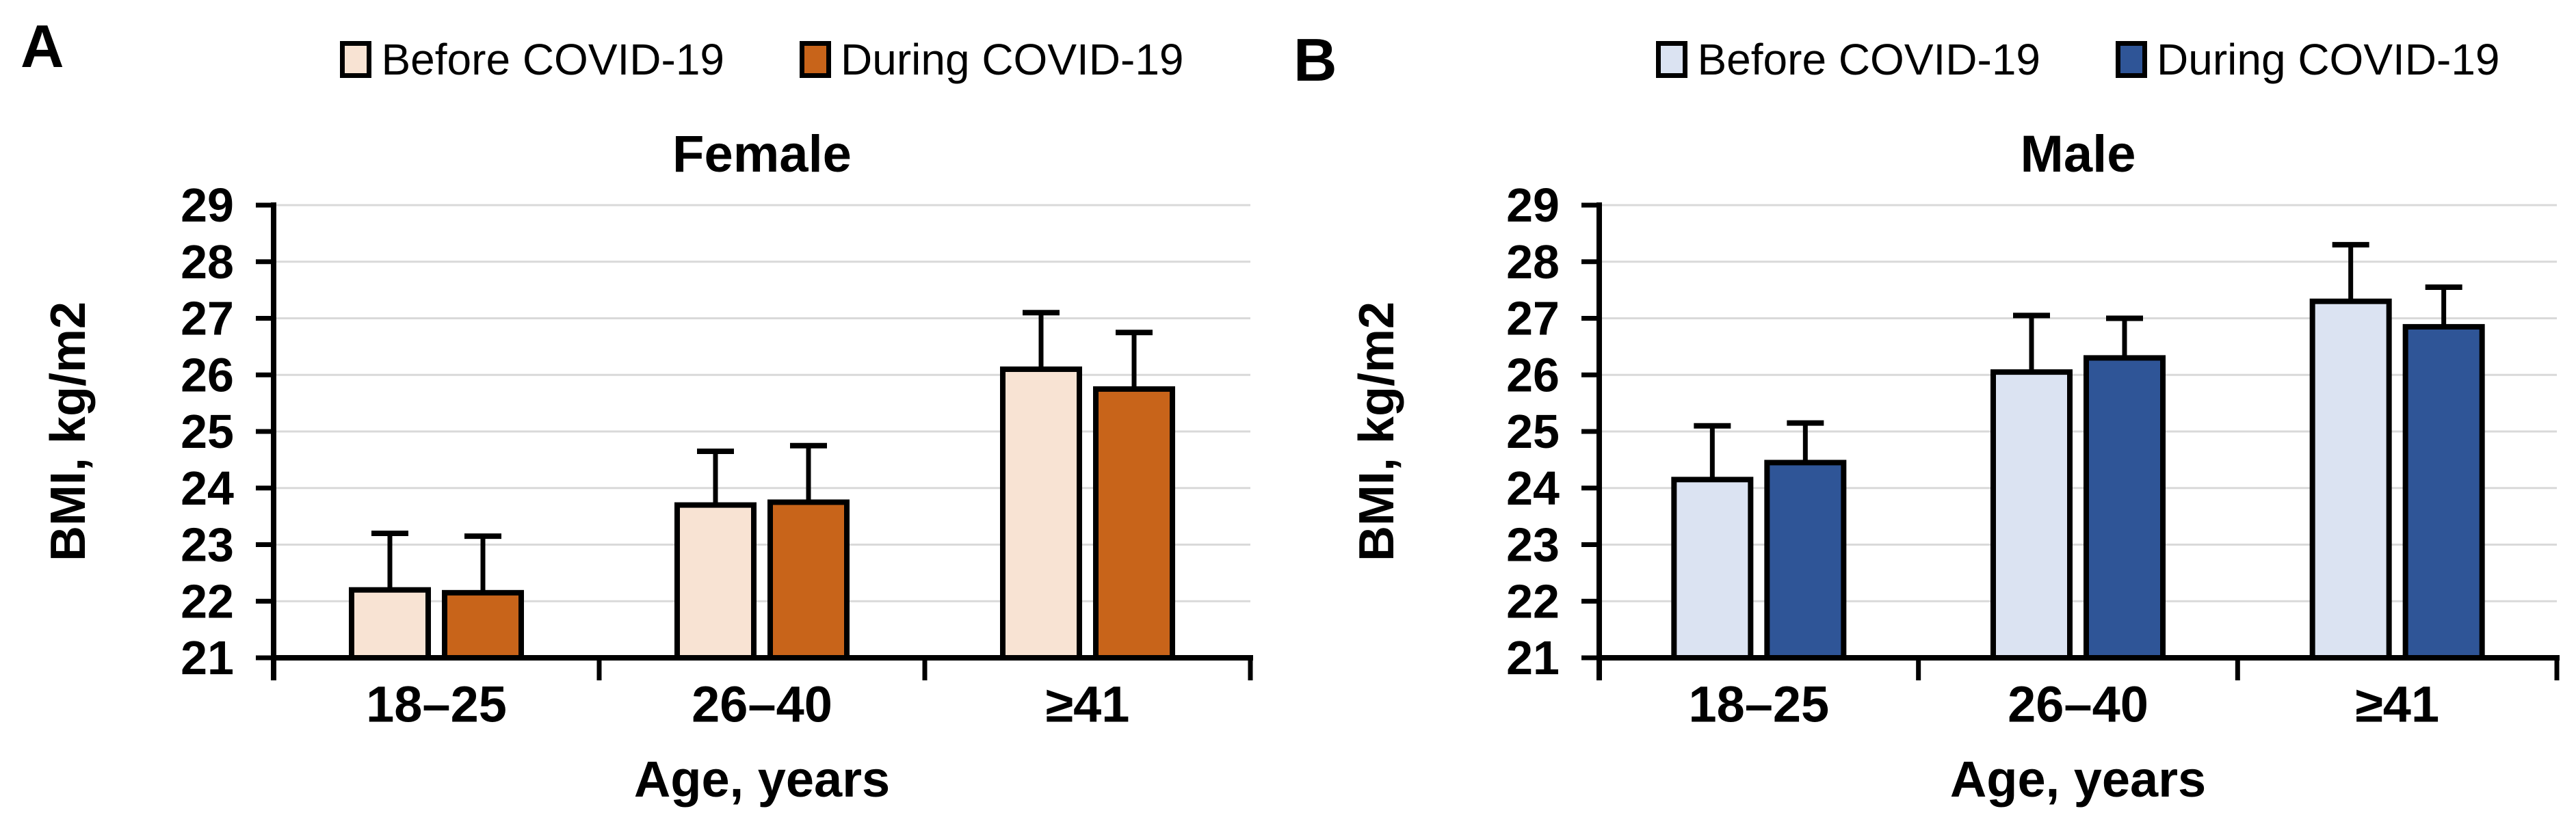  What do you see at coordinates (42, 46) in the screenshot?
I see `panel-letter-a: A` at bounding box center [42, 46].